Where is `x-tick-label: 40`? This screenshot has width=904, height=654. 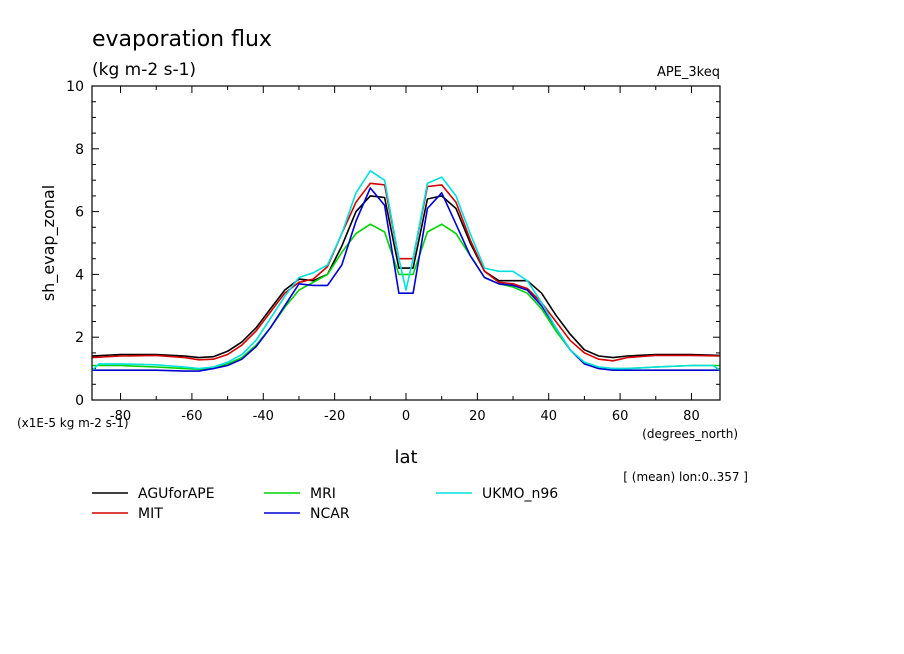
x-tick-label: 40 is located at coordinates (548, 416).